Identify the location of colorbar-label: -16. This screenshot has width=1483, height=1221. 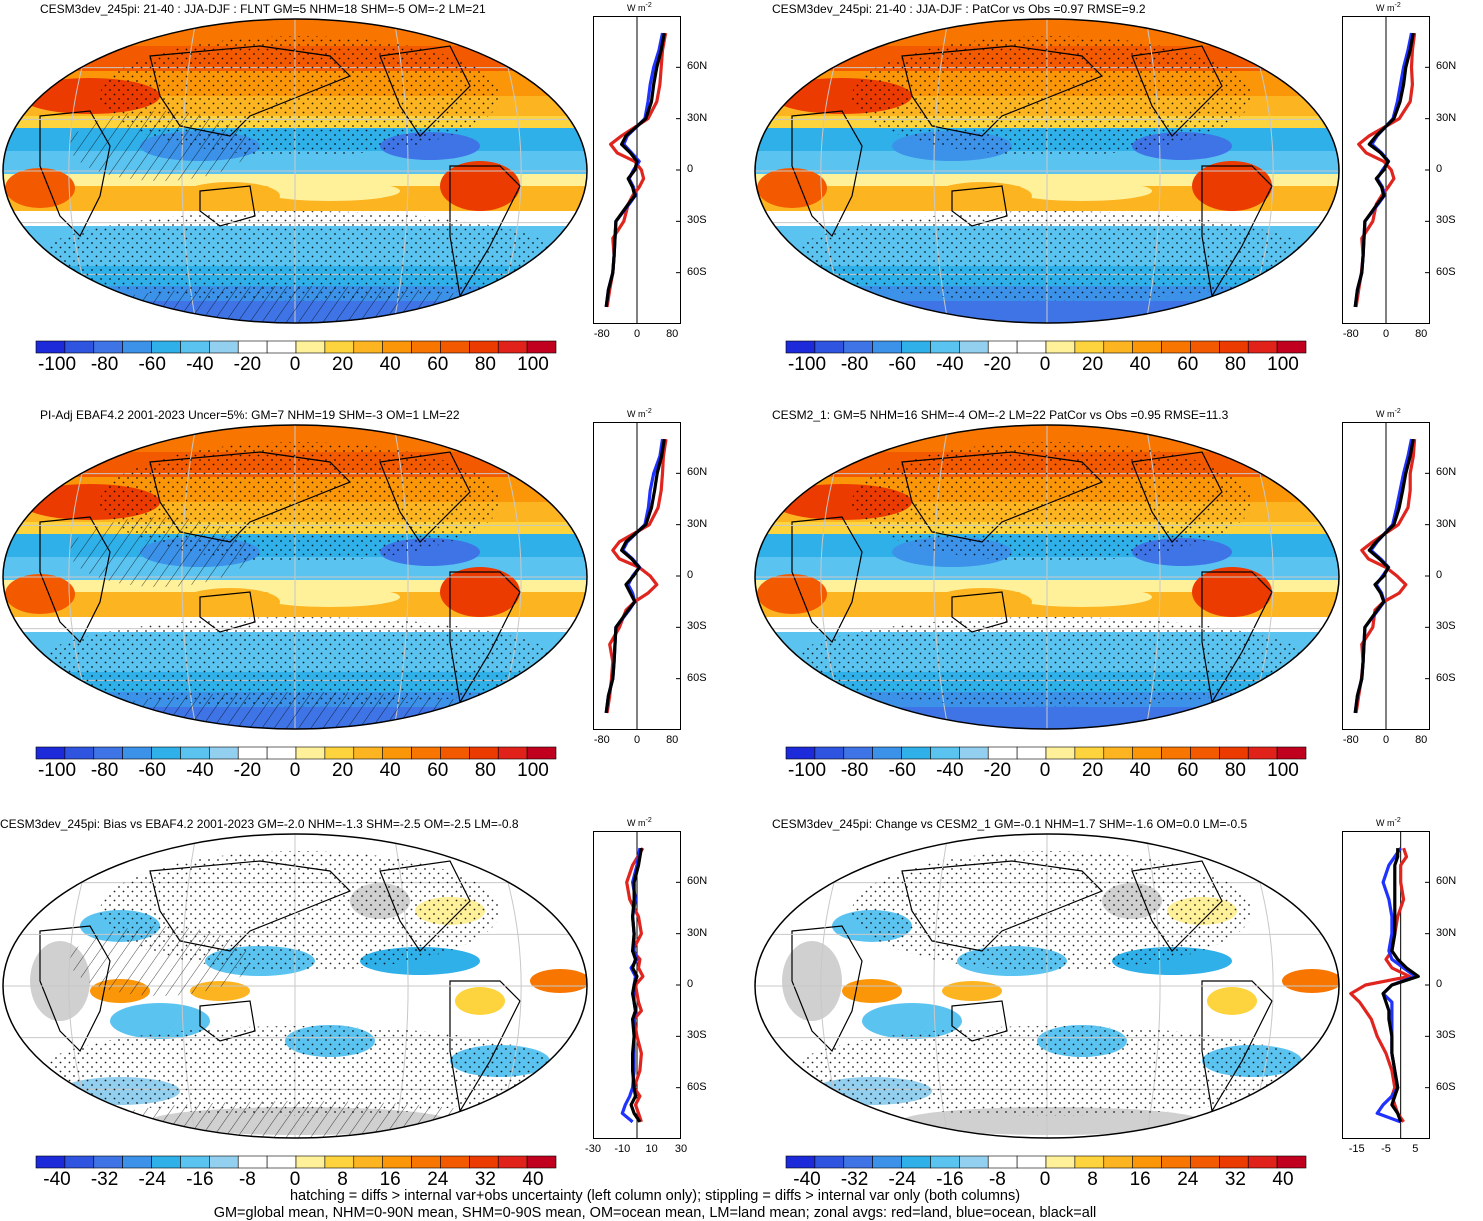
(200, 1179).